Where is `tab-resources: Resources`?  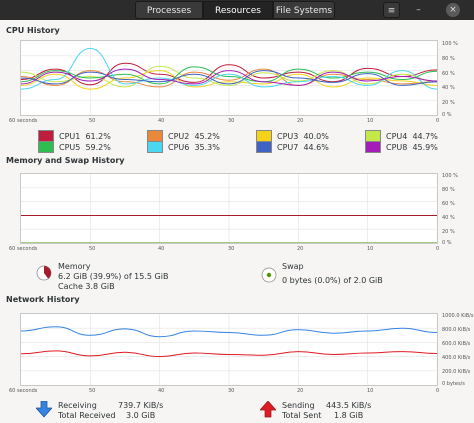 tab-resources: Resources is located at coordinates (238, 10).